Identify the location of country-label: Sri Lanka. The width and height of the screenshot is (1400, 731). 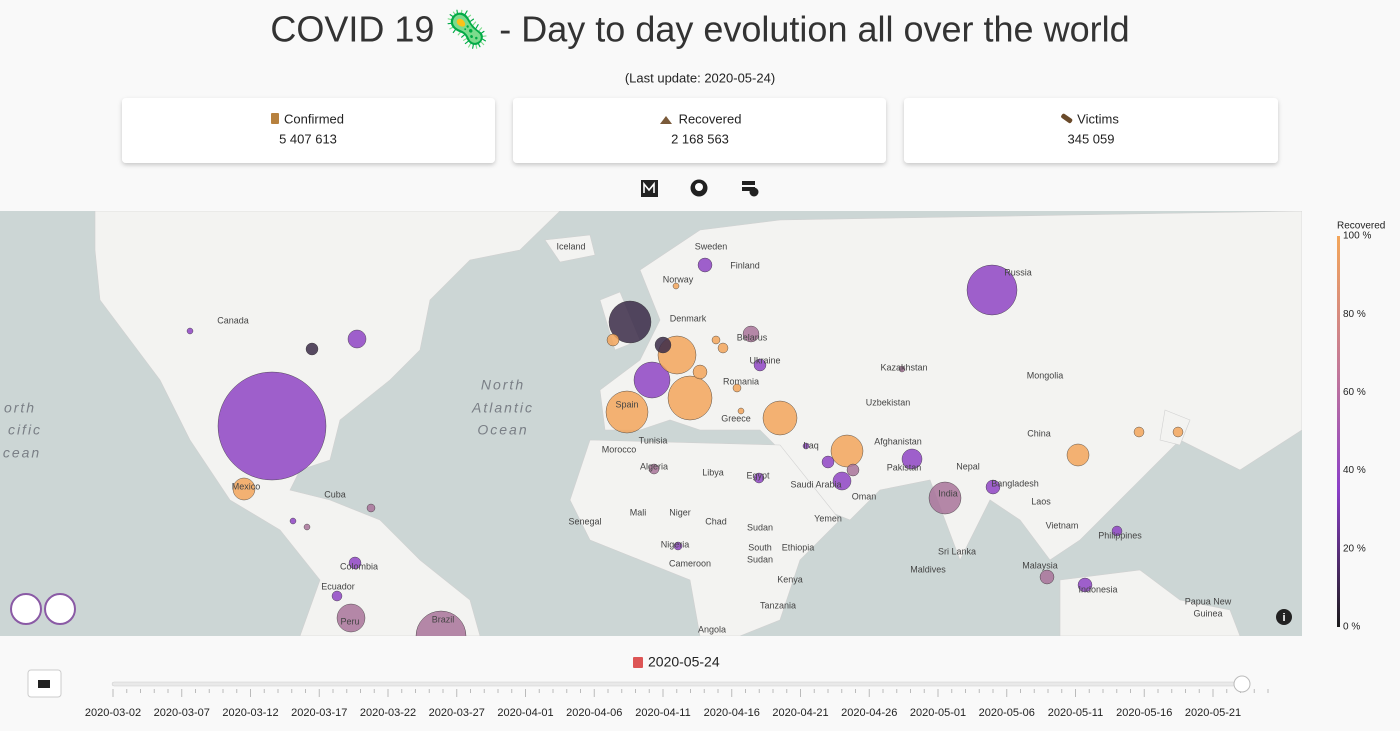
(957, 551).